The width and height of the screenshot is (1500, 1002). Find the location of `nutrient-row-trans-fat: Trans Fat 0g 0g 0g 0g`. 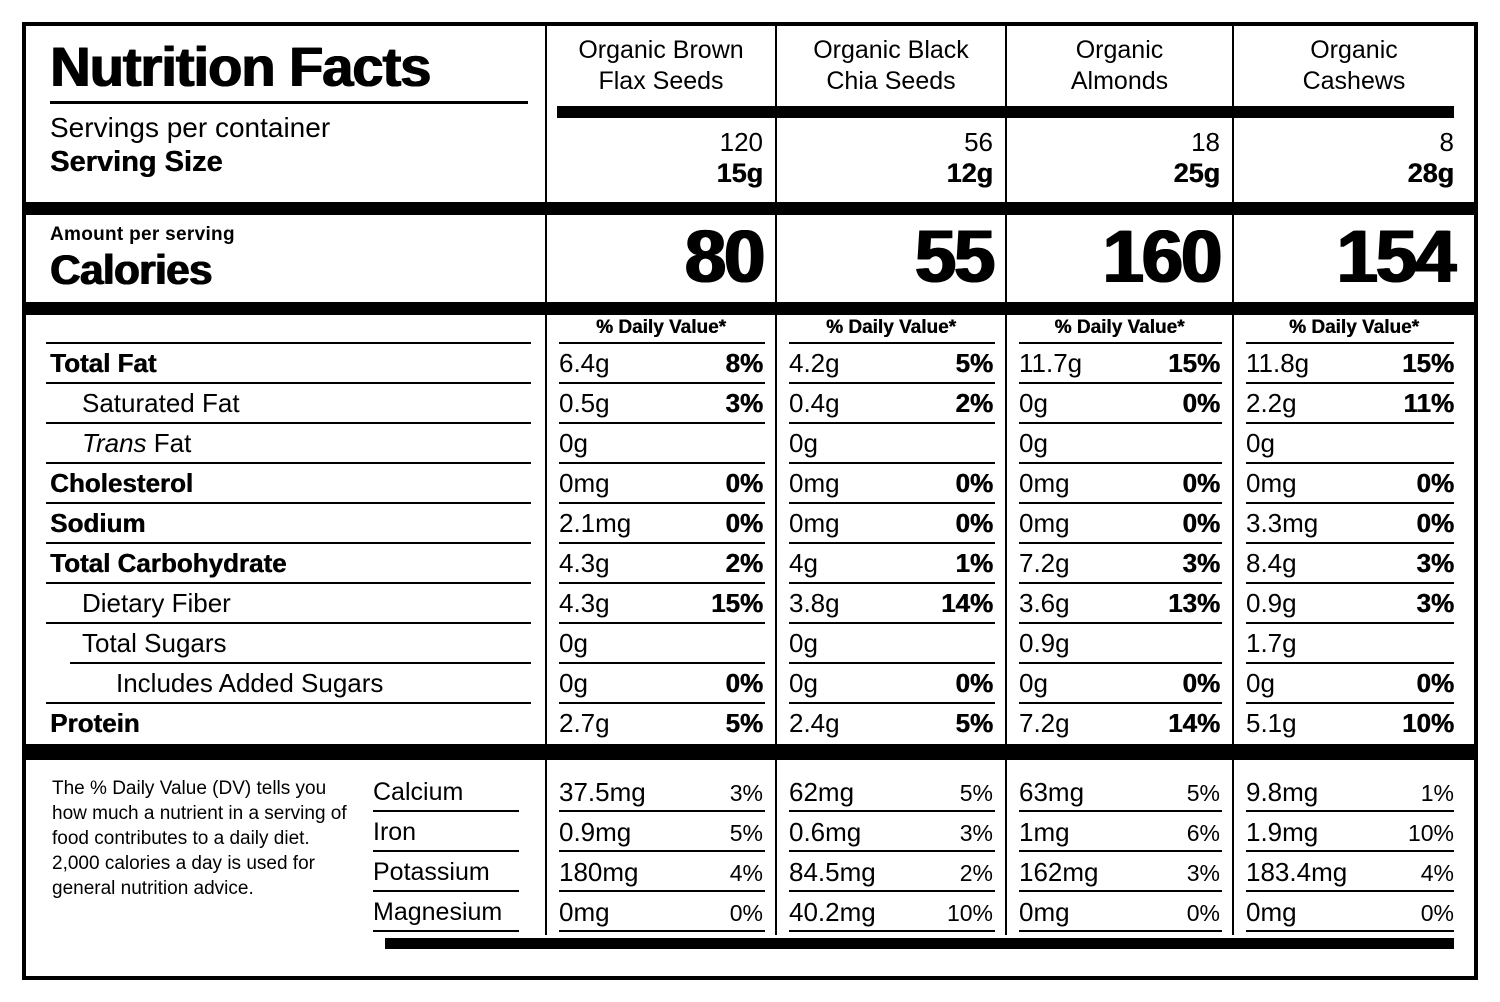

nutrient-row-trans-fat: Trans Fat 0g 0g 0g 0g is located at coordinates (750, 444).